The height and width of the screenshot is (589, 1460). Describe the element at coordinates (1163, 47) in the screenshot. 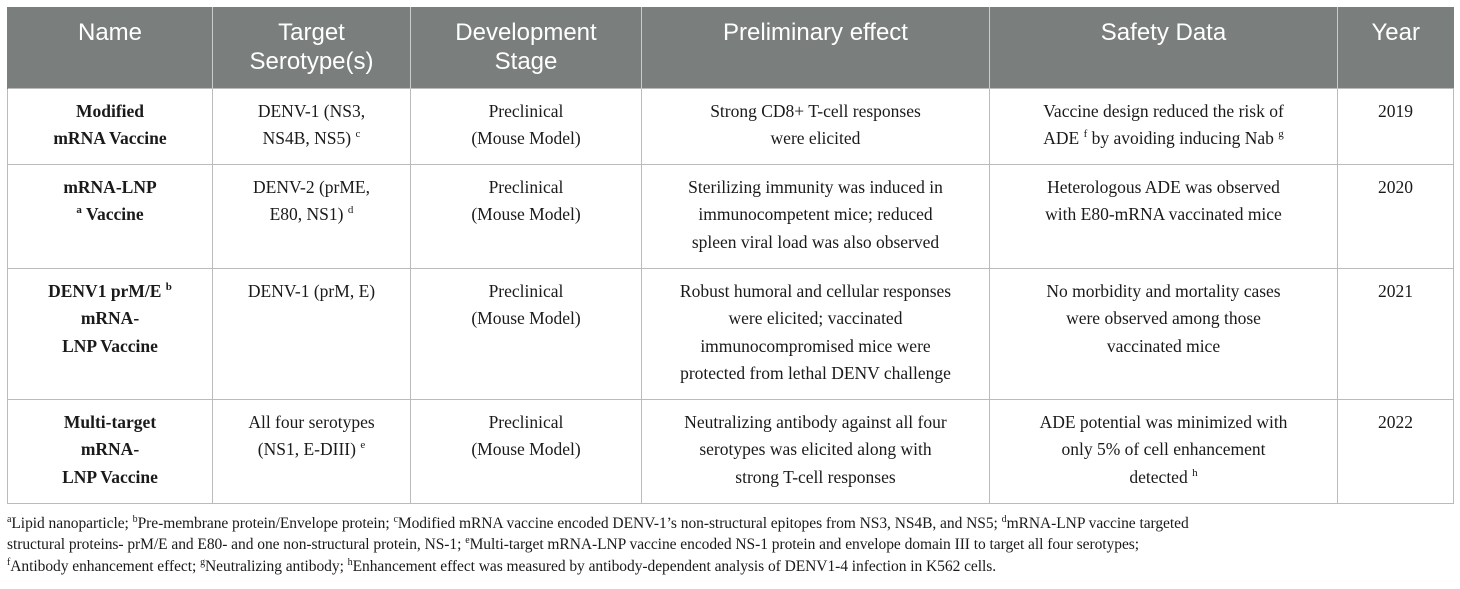

I see `header-safety-data: Safety Data` at that location.